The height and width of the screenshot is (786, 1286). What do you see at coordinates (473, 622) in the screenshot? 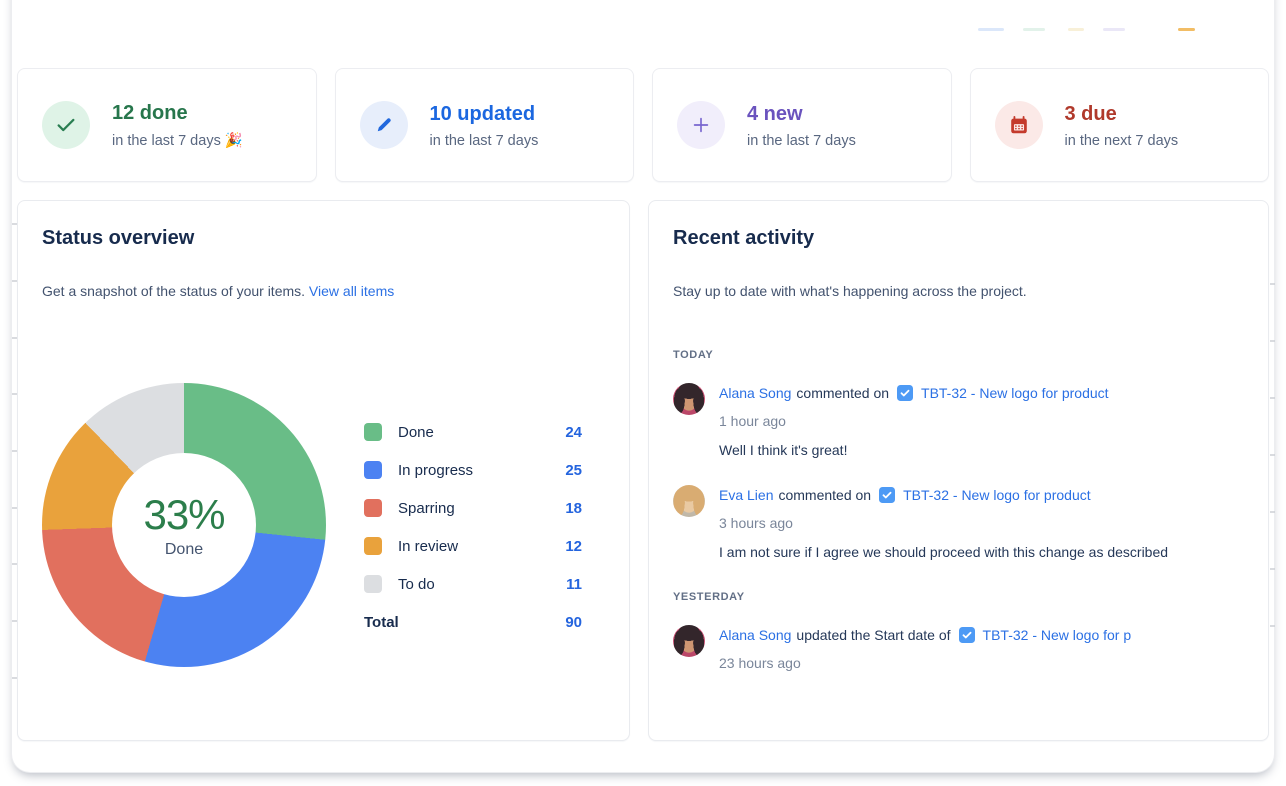
I see `legend-row-total: Total 90` at bounding box center [473, 622].